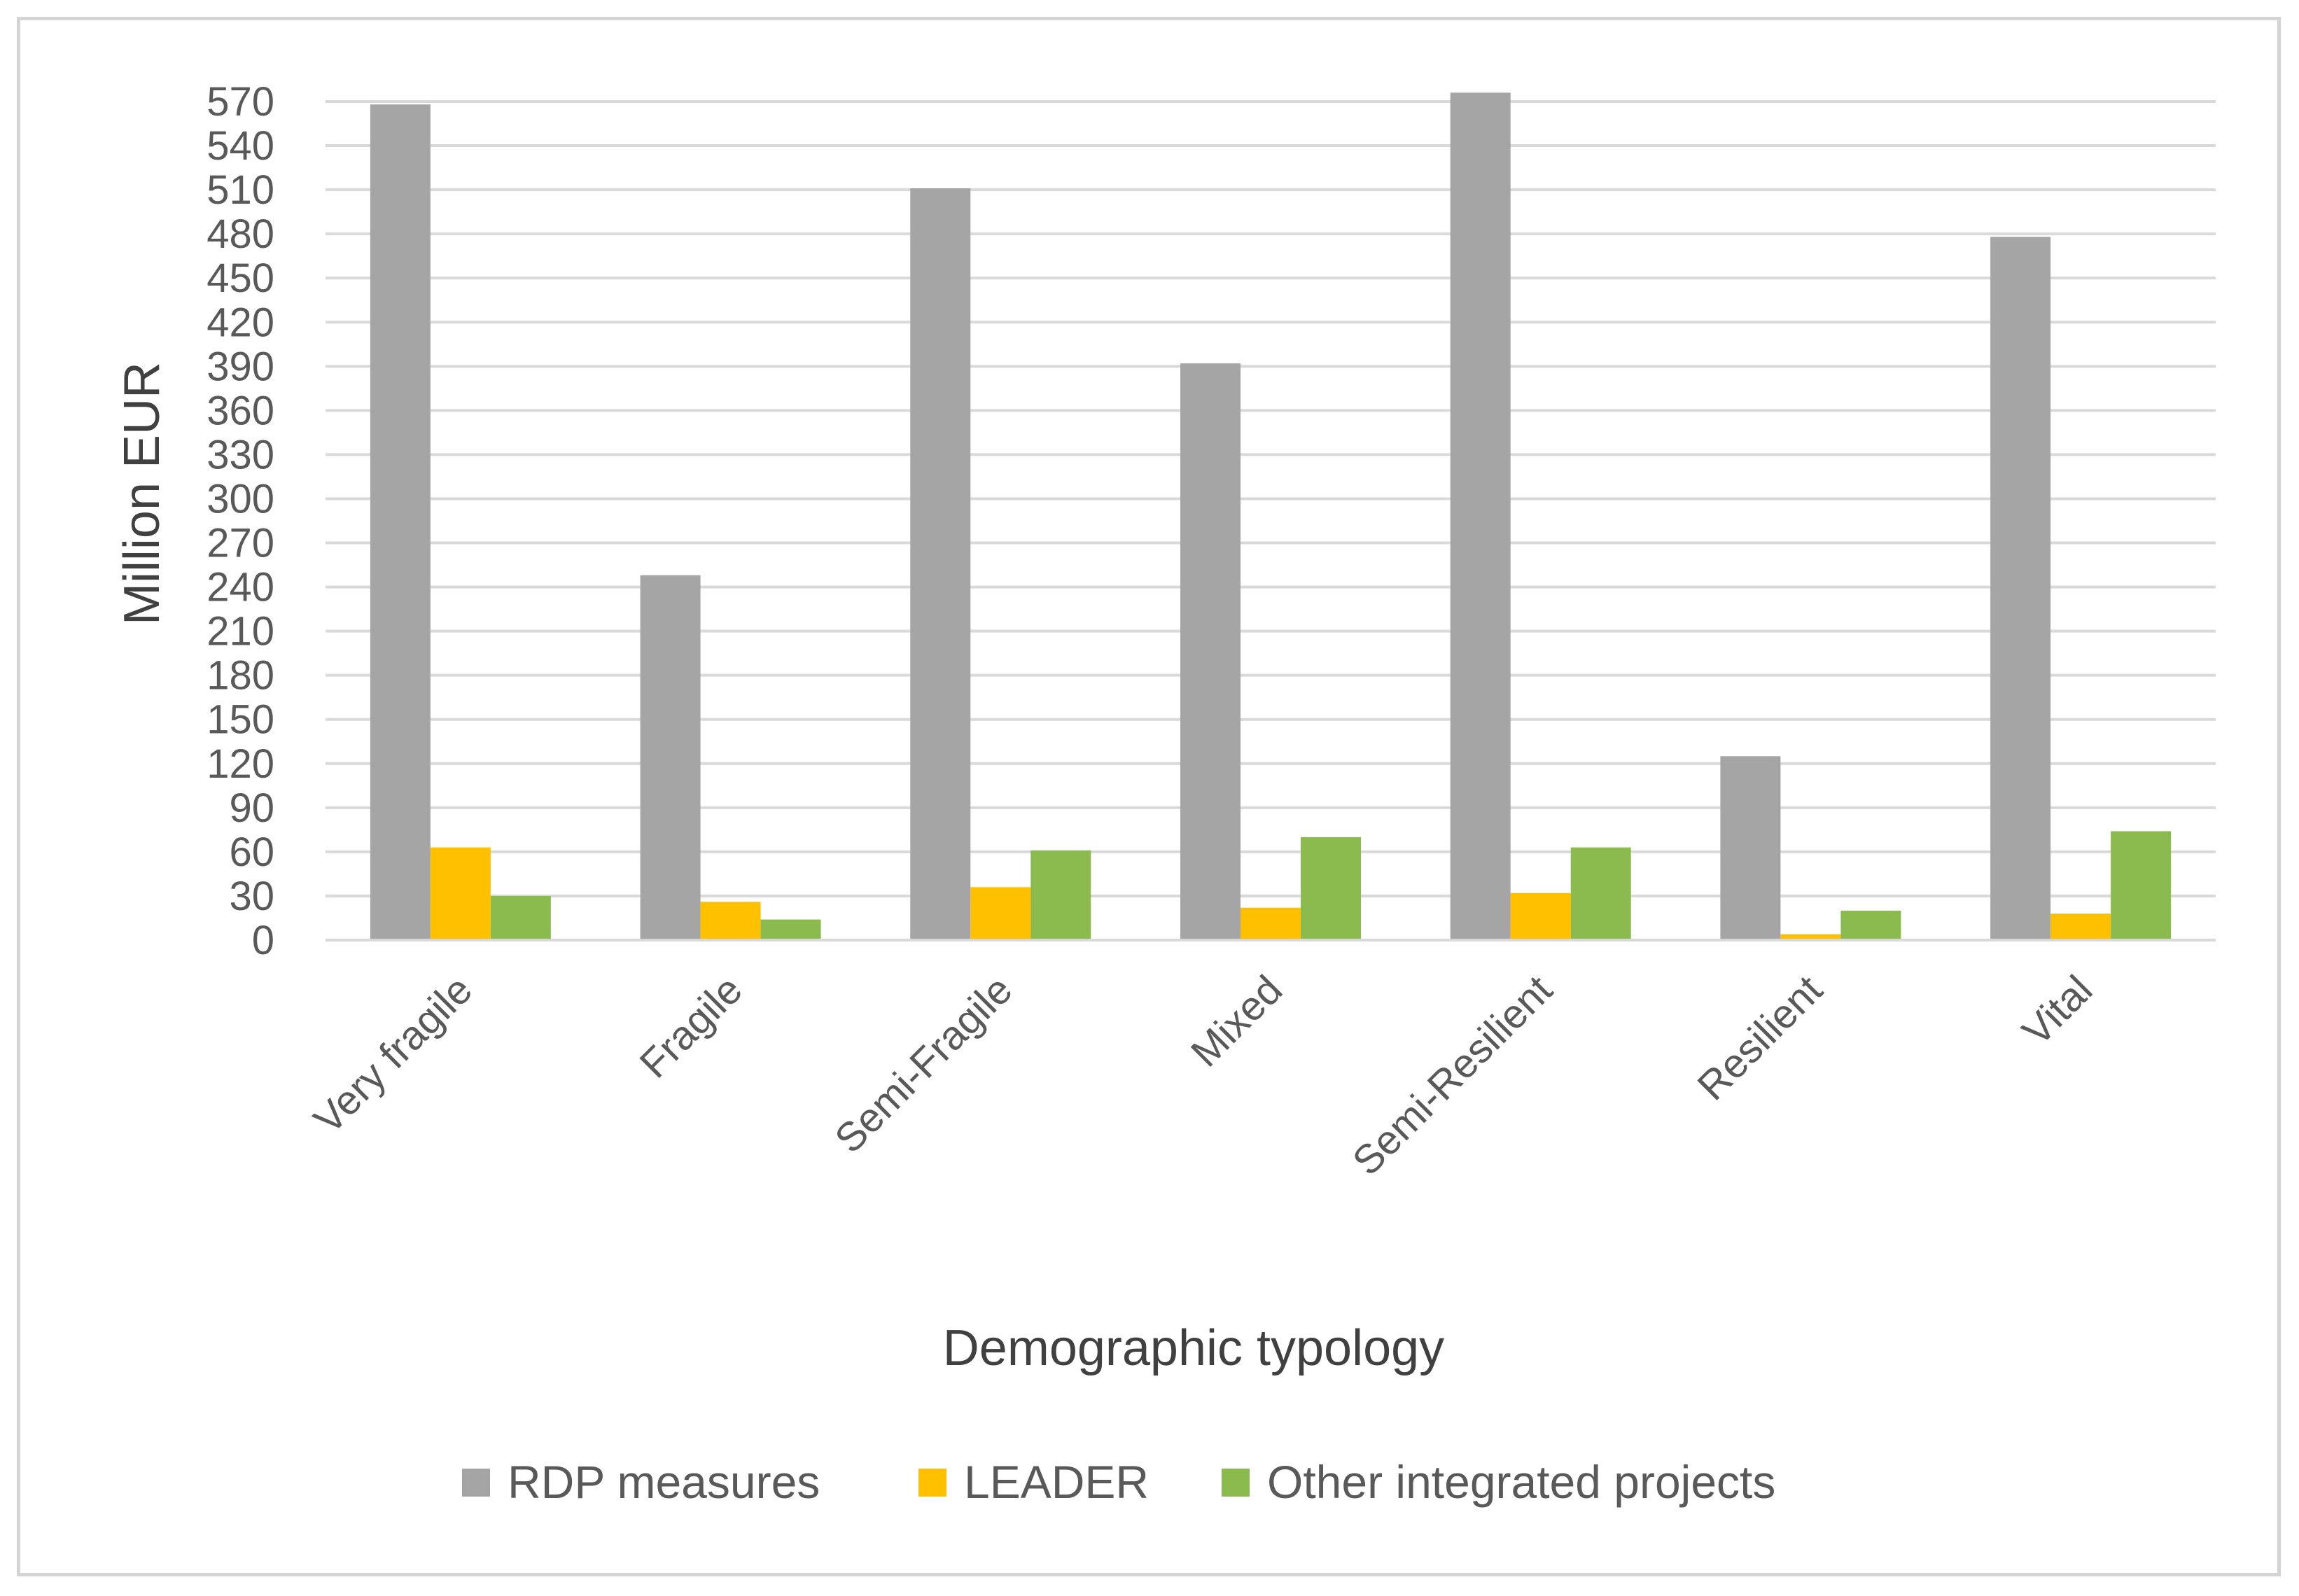  What do you see at coordinates (241, 676) in the screenshot?
I see `y-tick-label: 180` at bounding box center [241, 676].